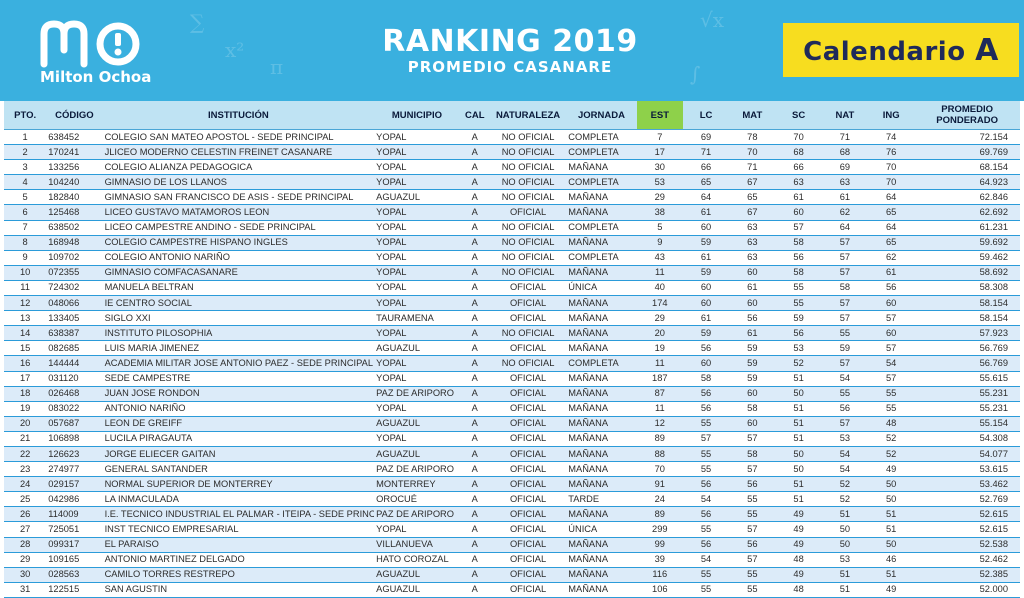 The width and height of the screenshot is (1024, 598). Describe the element at coordinates (417, 318) in the screenshot. I see `table-cell: TAURAMENA` at that location.